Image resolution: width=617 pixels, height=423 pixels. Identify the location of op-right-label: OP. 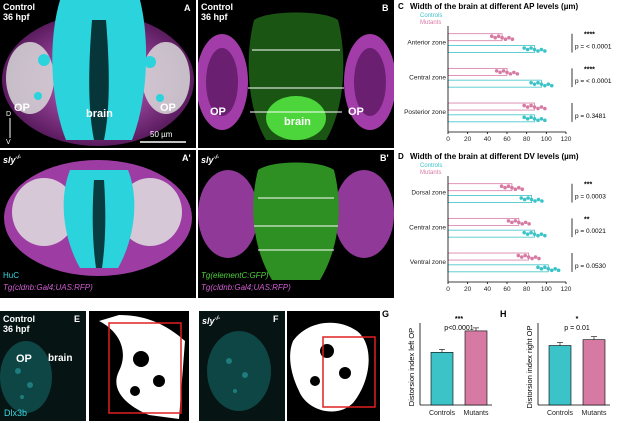
(356, 112).